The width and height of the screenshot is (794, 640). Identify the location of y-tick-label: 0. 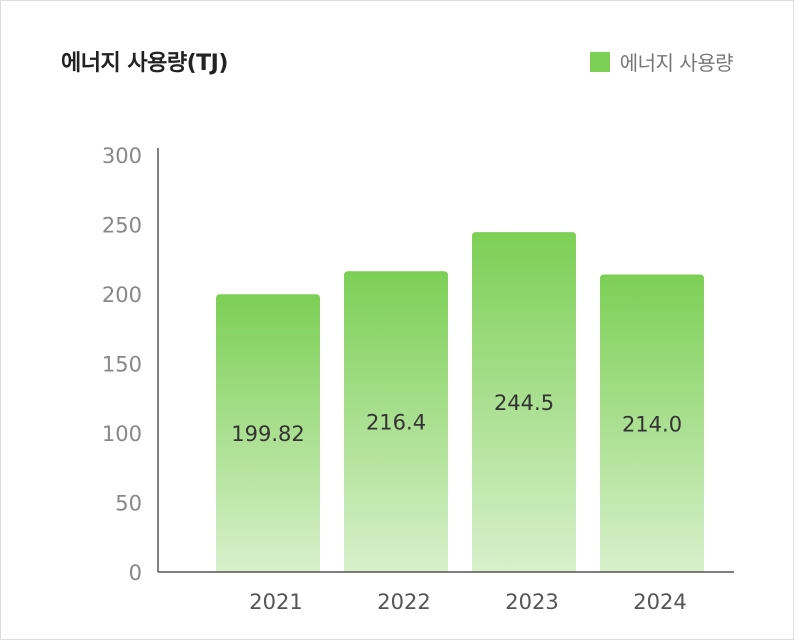
(135, 573).